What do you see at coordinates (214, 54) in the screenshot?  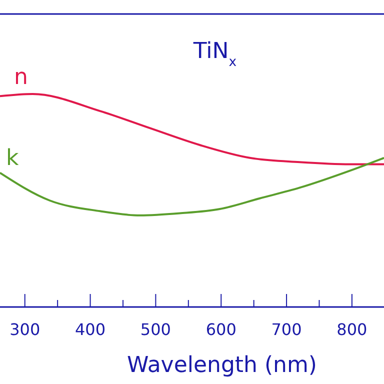 I see `chart-title: TiN$_{x}$` at bounding box center [214, 54].